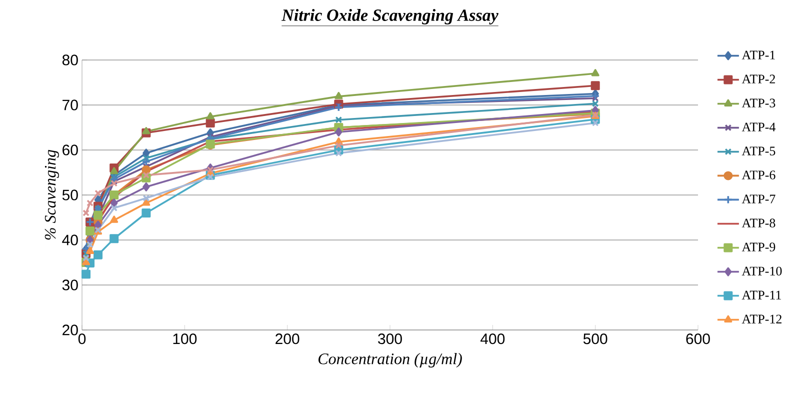 The width and height of the screenshot is (808, 409). What do you see at coordinates (492, 339) in the screenshot?
I see `x-tick-label: 400` at bounding box center [492, 339].